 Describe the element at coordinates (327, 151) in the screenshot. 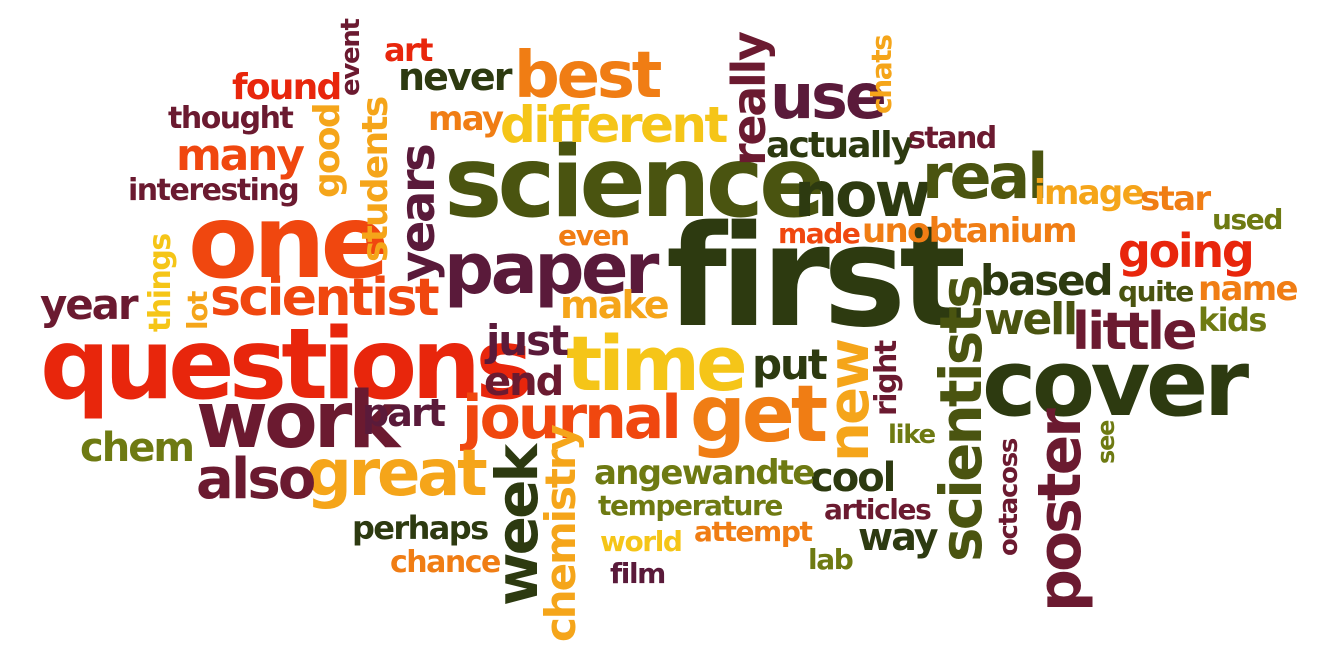

I see `word-good: good` at that location.